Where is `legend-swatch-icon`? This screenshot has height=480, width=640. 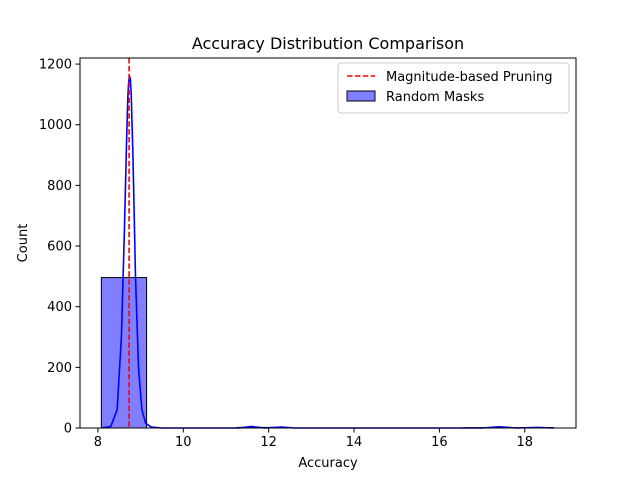 legend-swatch-icon is located at coordinates (361, 96).